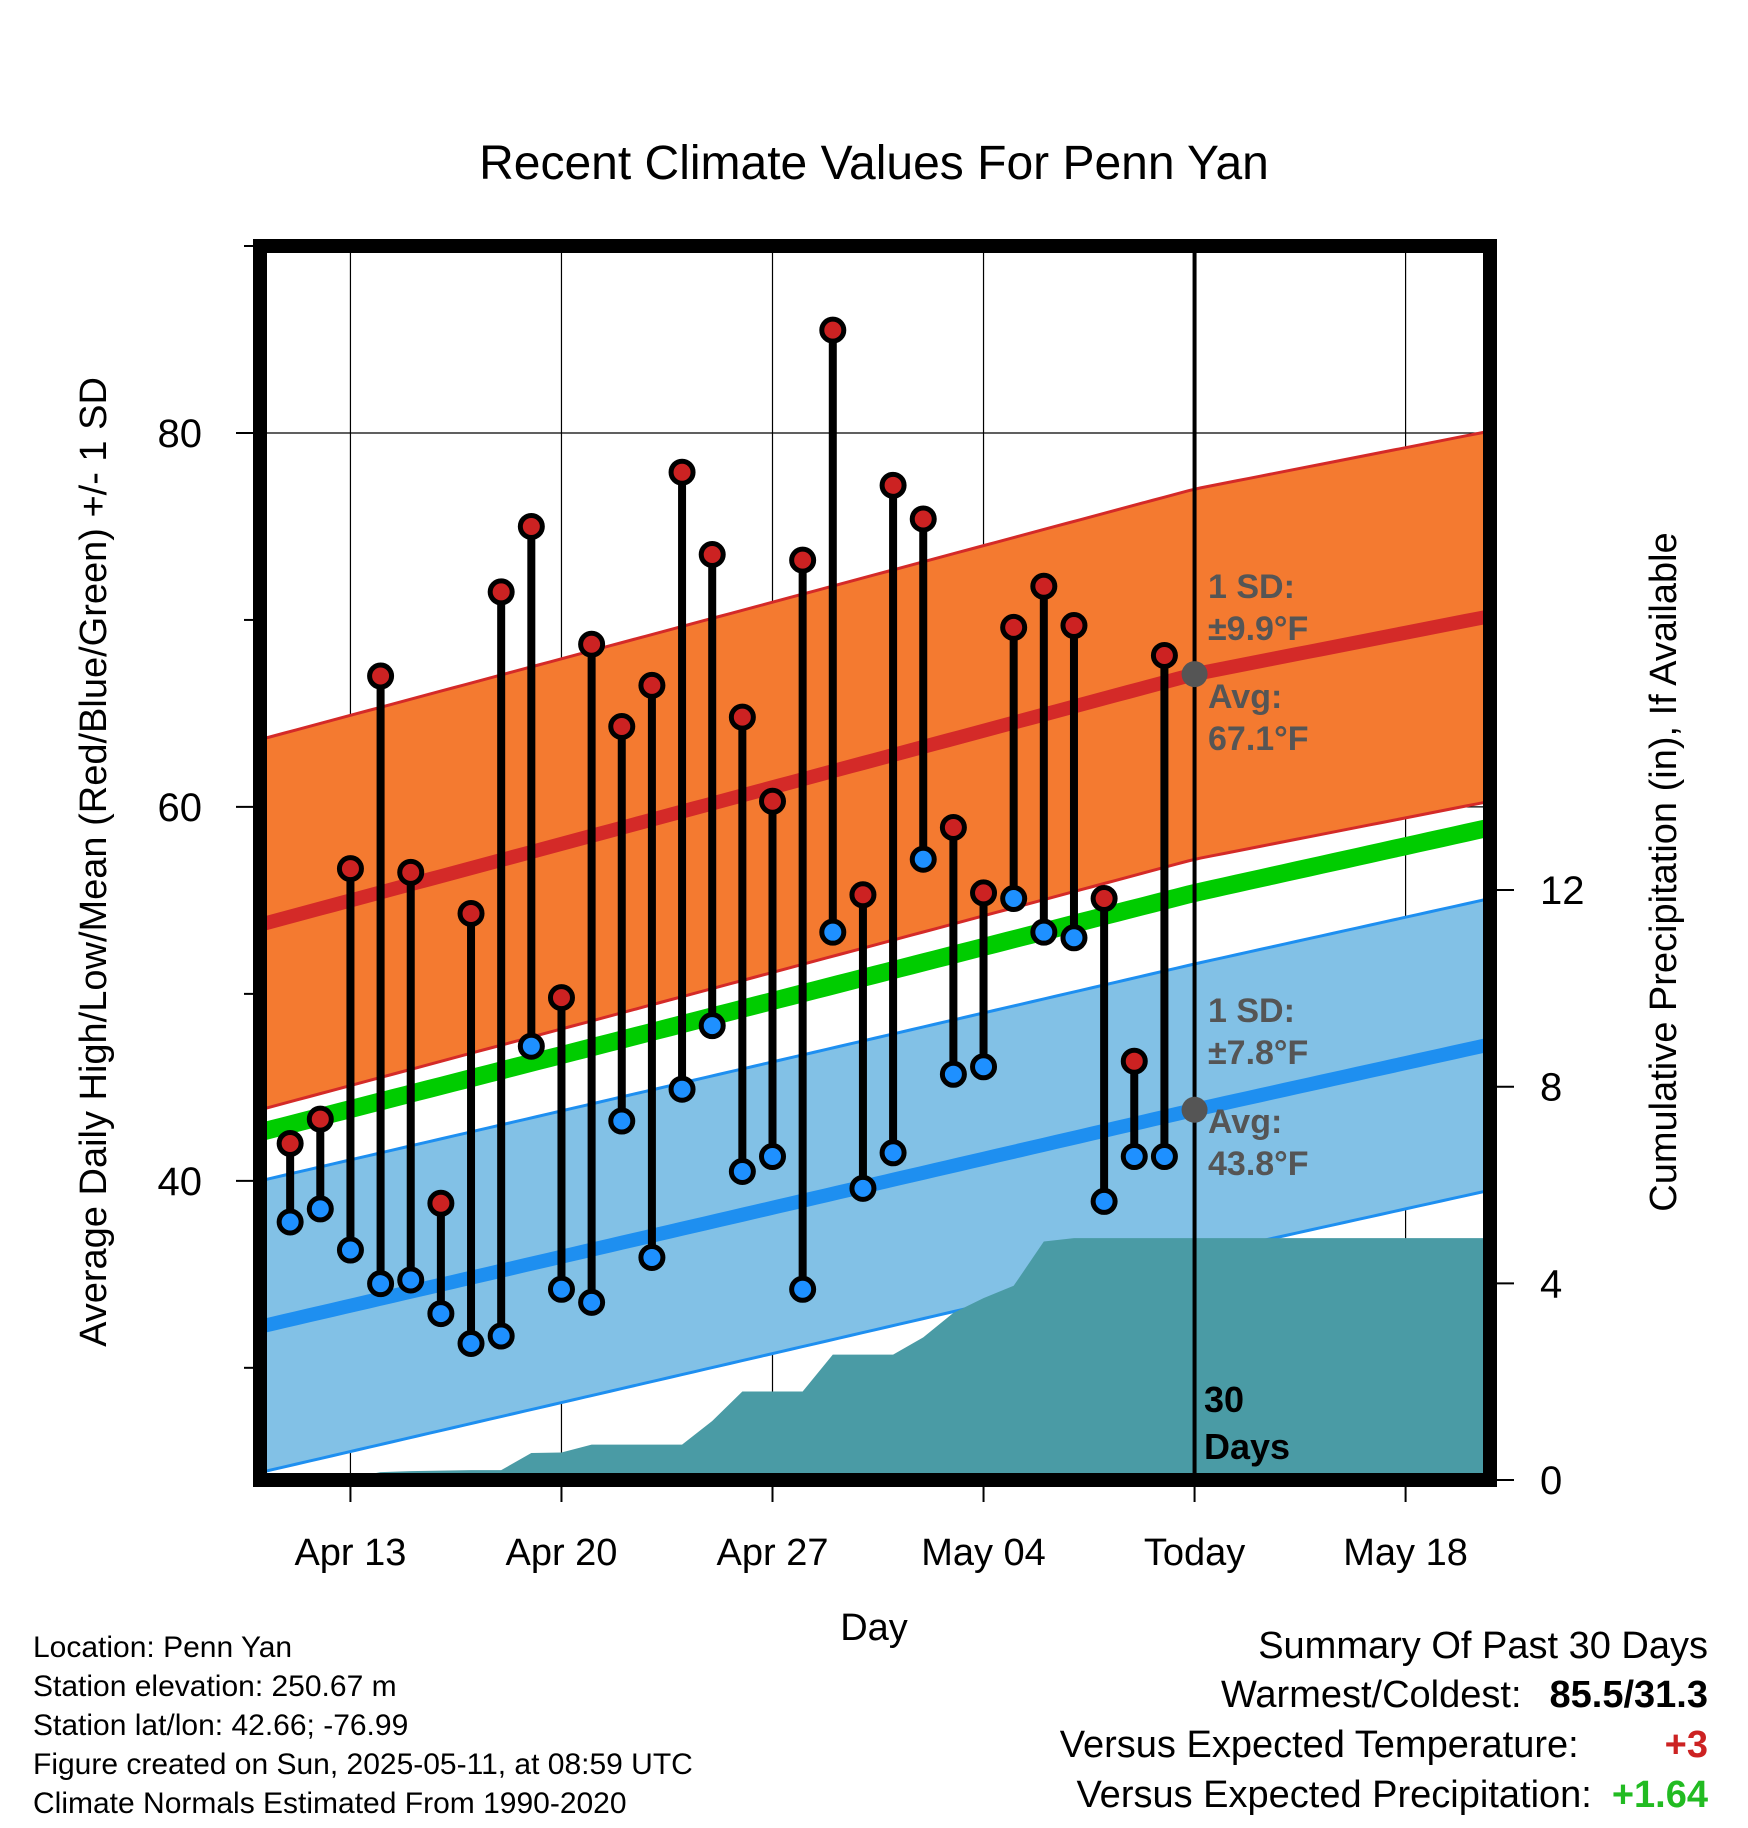 This screenshot has height=1828, width=1748. I want to click on y-right-tick-label-2: 8, so click(1551, 1088).